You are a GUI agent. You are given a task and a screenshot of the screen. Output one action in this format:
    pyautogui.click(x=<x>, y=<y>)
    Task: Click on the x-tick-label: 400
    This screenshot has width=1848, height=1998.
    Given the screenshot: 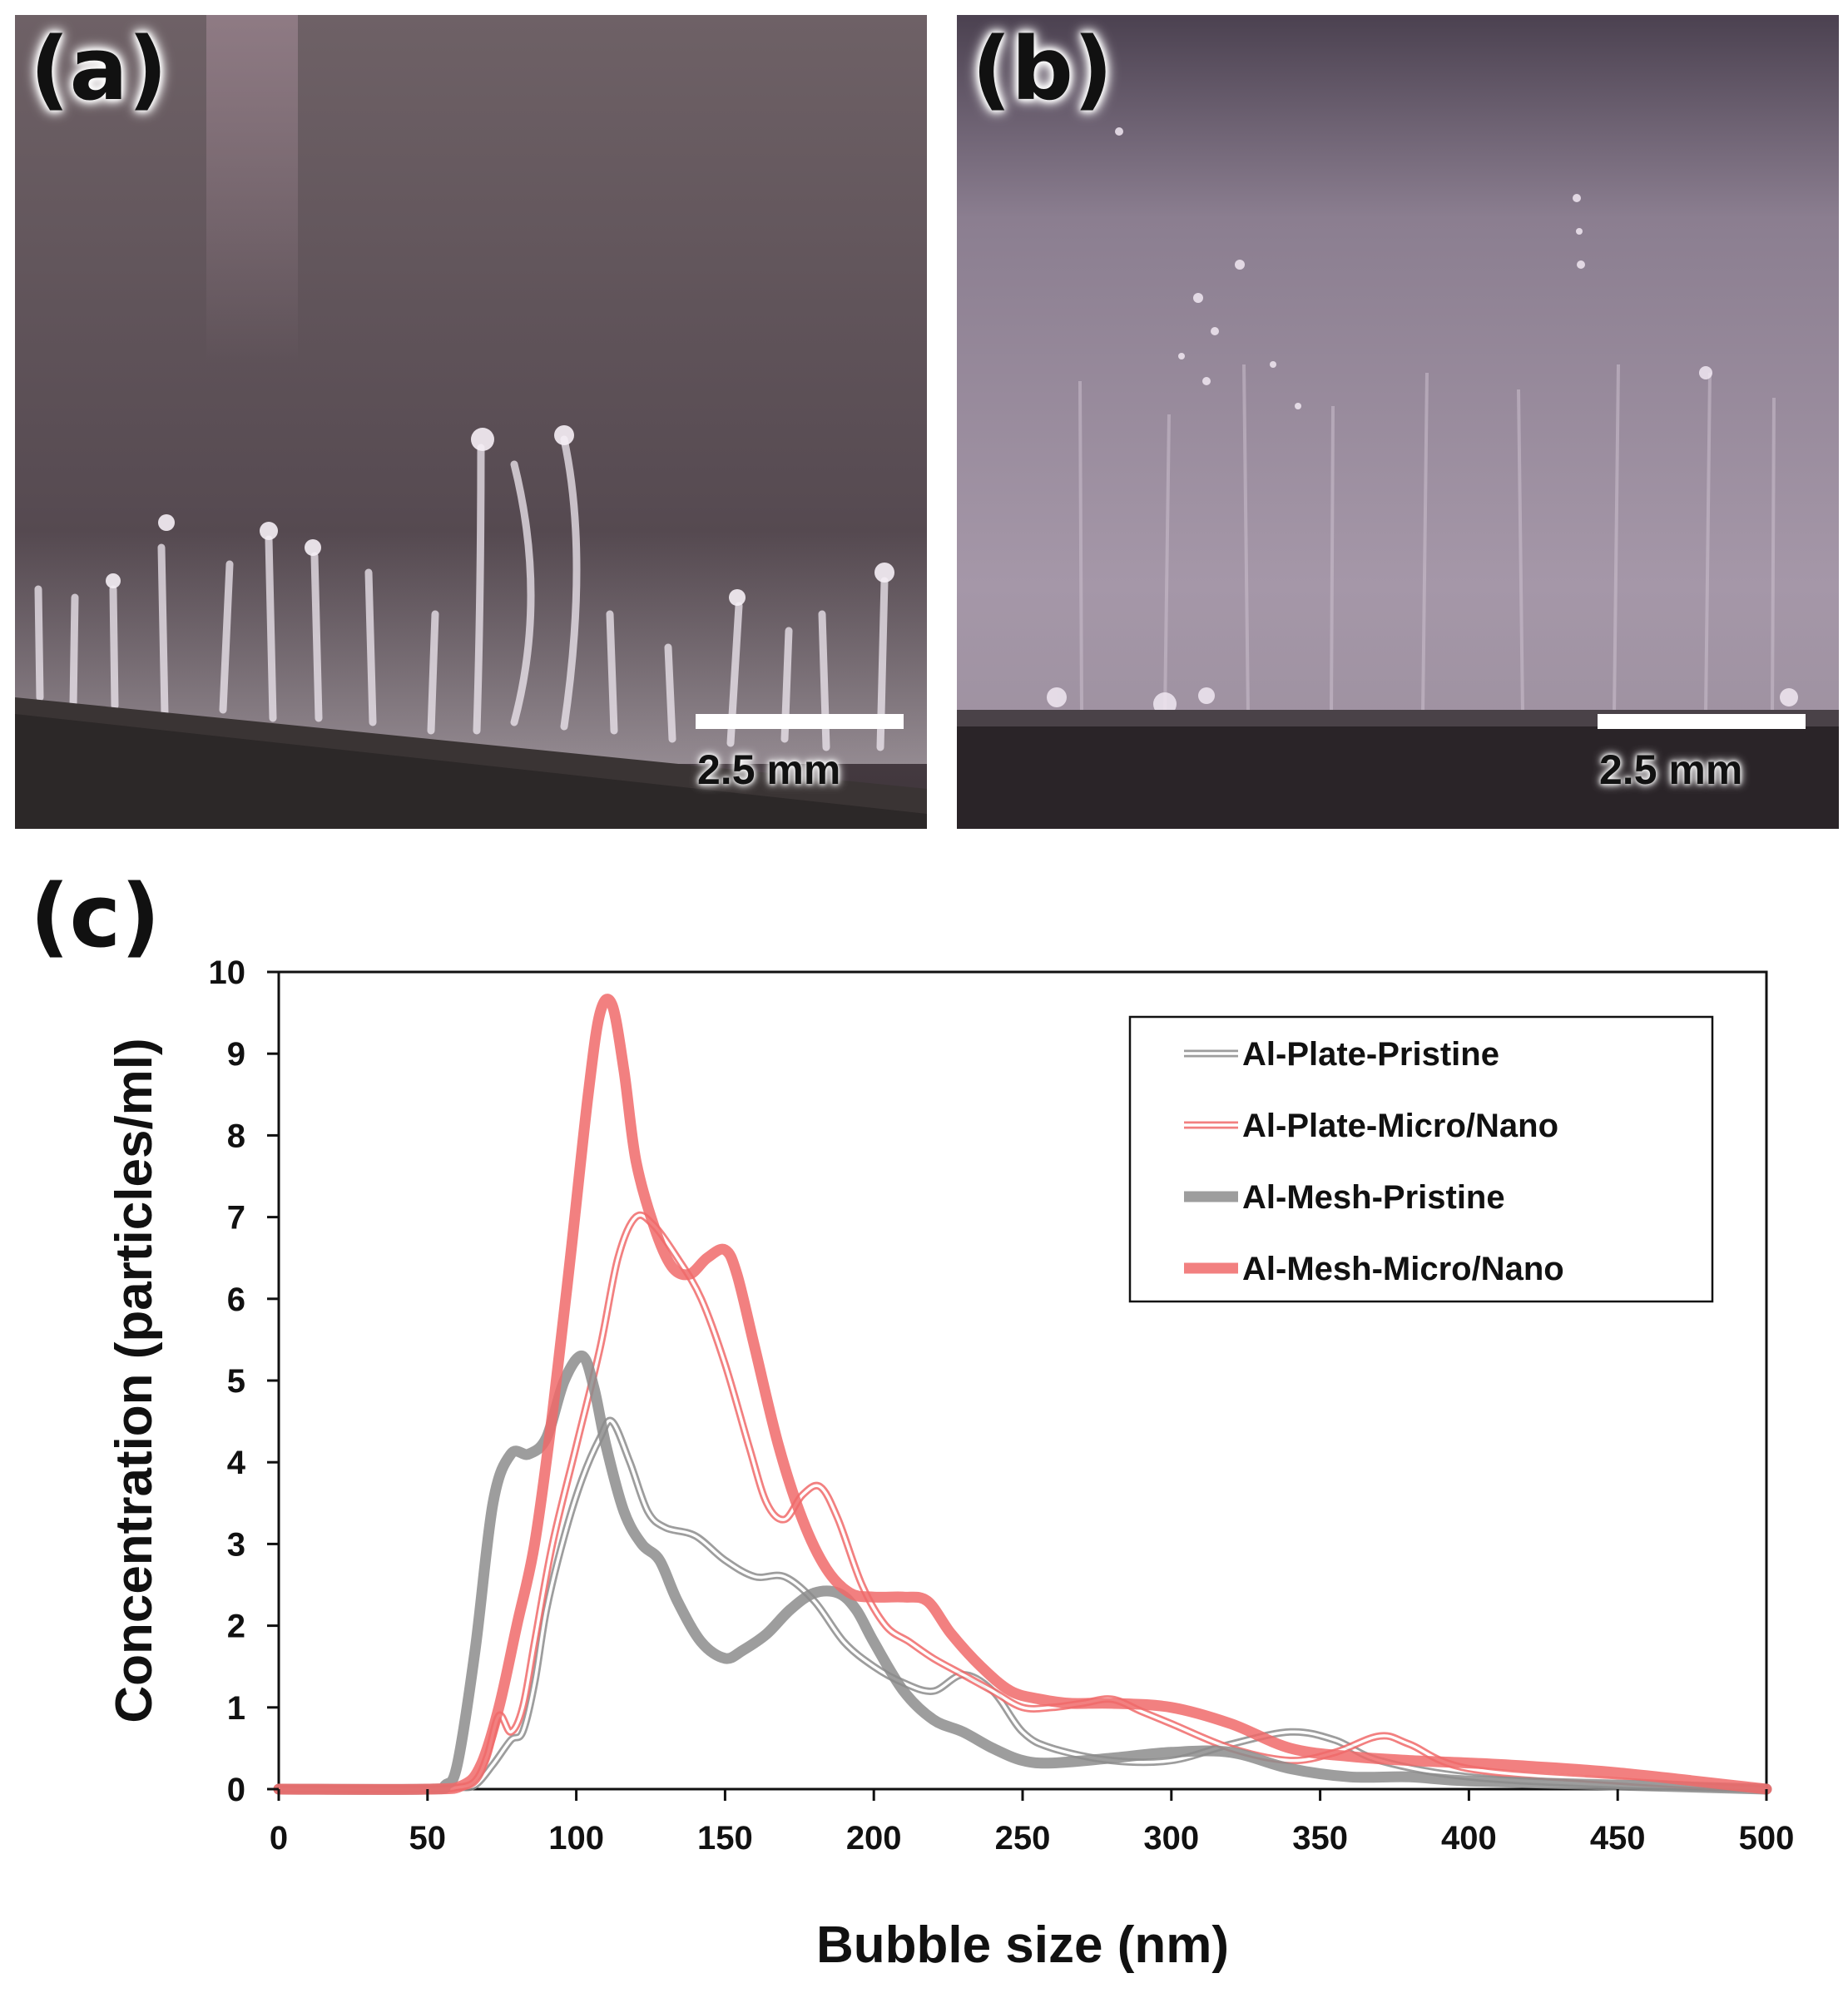 What is the action you would take?
    pyautogui.click(x=1469, y=1839)
    